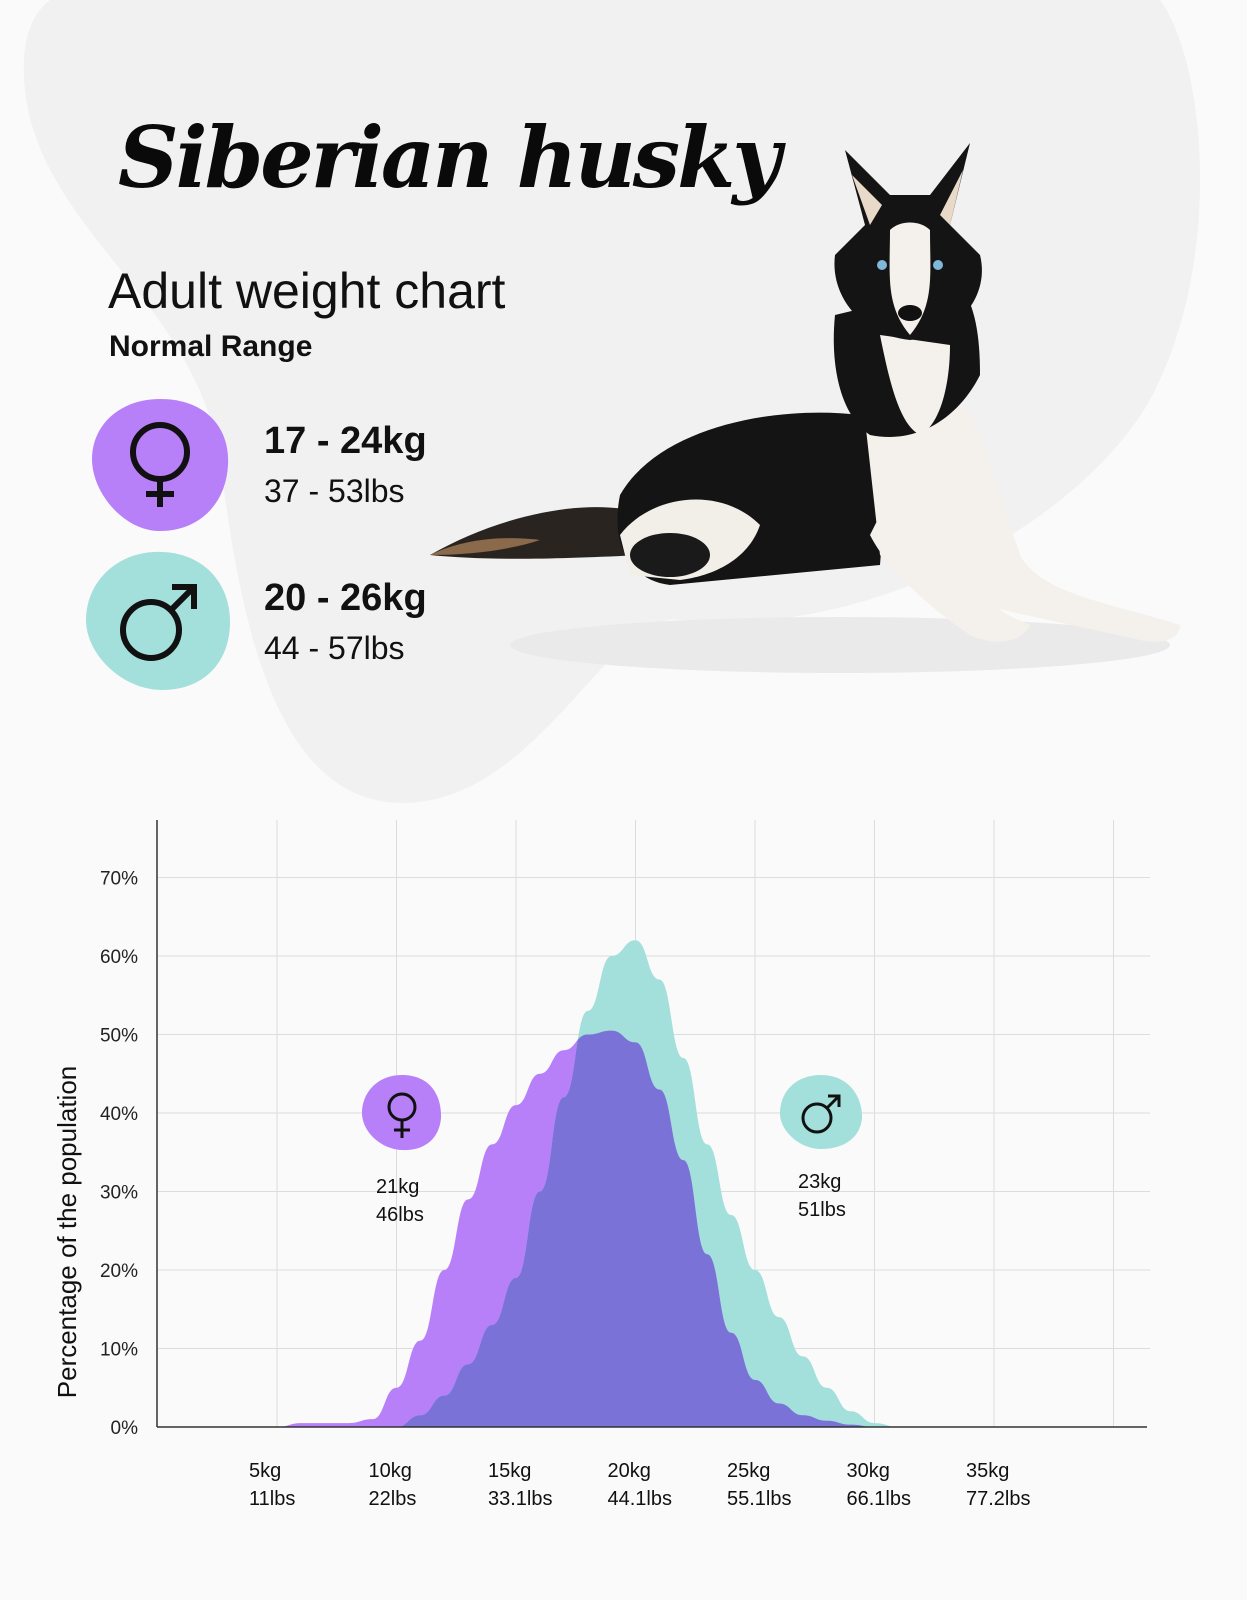 This screenshot has height=1600, width=1247. I want to click on female-range-kg: 17 - 24kg, so click(345, 441).